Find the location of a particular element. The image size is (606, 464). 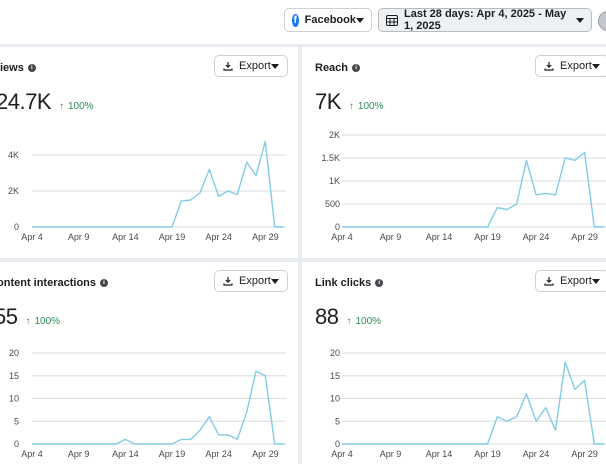

platform-label: Facebook is located at coordinates (330, 20).